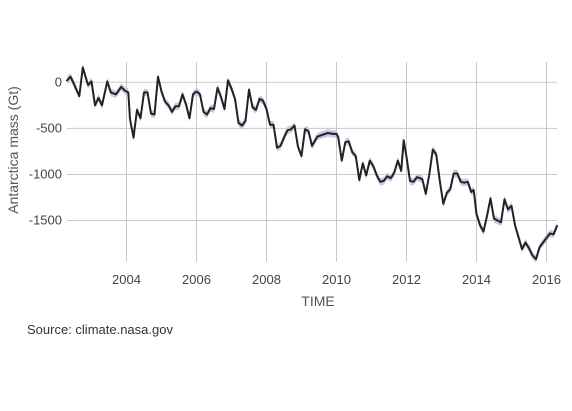 This screenshot has height=411, width=572. I want to click on x-tick-label: 2008, so click(266, 279).